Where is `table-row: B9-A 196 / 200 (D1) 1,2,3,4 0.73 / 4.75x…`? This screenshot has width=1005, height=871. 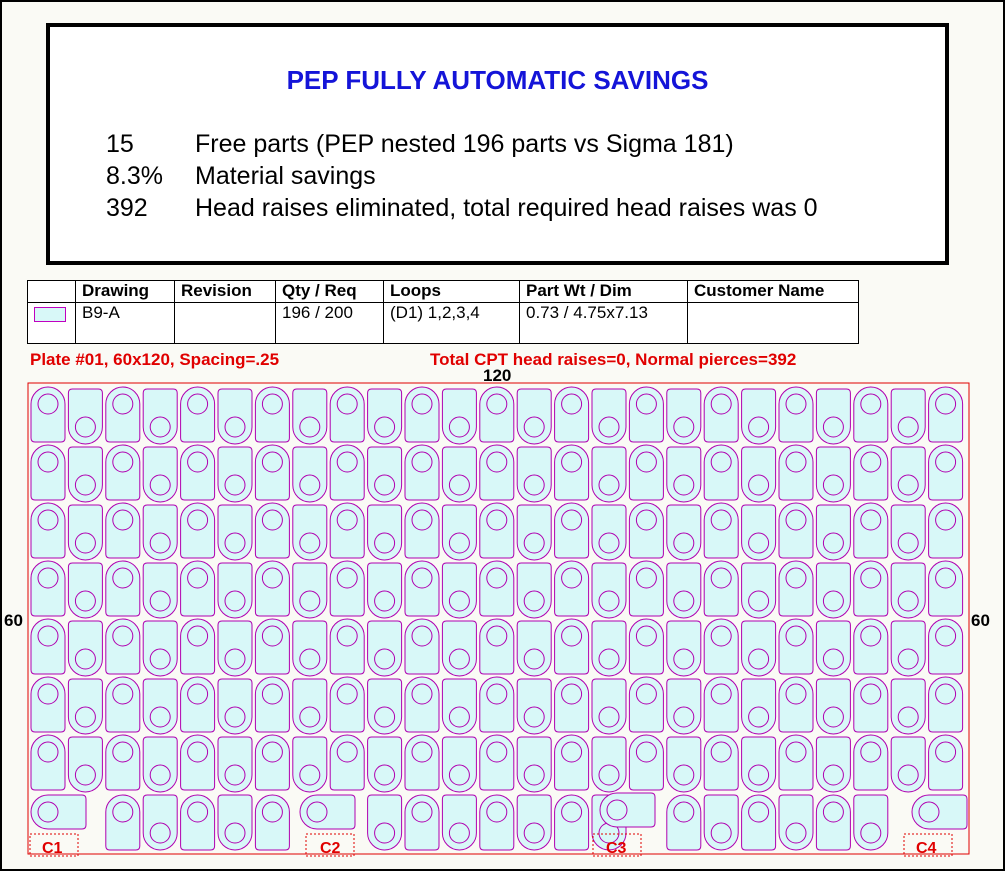
table-row: B9-A 196 / 200 (D1) 1,2,3,4 0.73 / 4.75x… is located at coordinates (443, 323).